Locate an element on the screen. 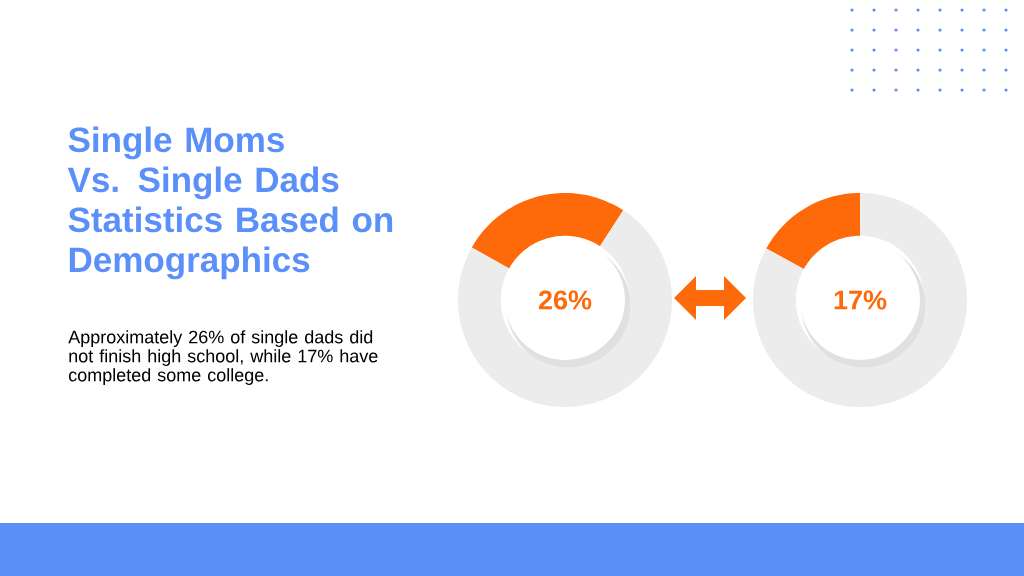  text: 26% is located at coordinates (565, 300).